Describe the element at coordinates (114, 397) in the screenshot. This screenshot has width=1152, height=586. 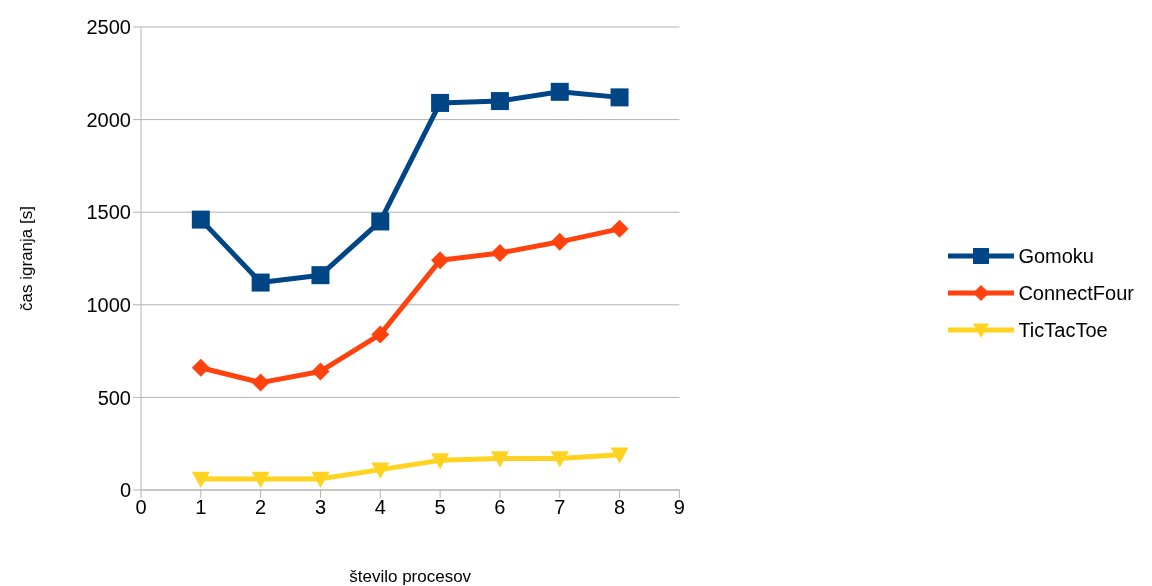
I see `y-tick-label: 500` at that location.